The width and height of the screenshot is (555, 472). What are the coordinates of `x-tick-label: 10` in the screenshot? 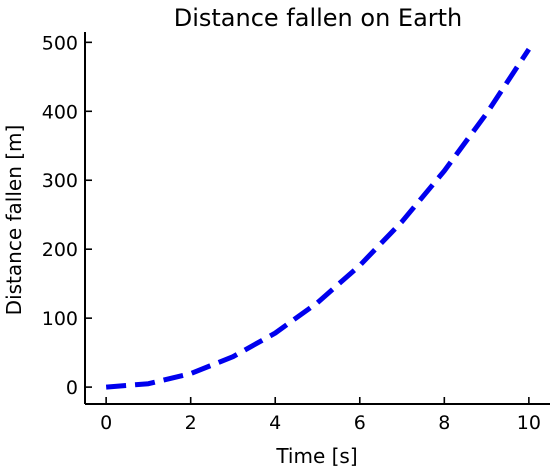 It's located at (529, 423).